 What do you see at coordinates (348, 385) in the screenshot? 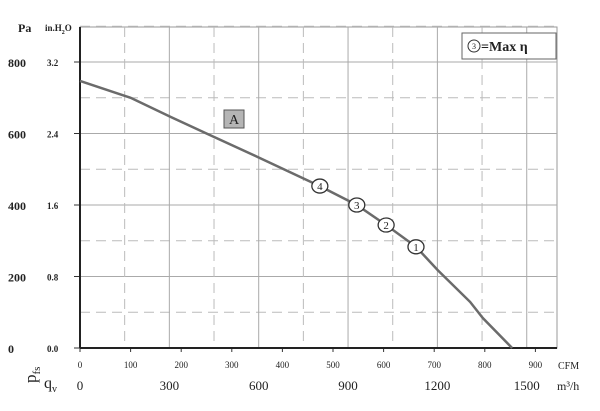
I see `m3h-tick-label: 900` at bounding box center [348, 385].